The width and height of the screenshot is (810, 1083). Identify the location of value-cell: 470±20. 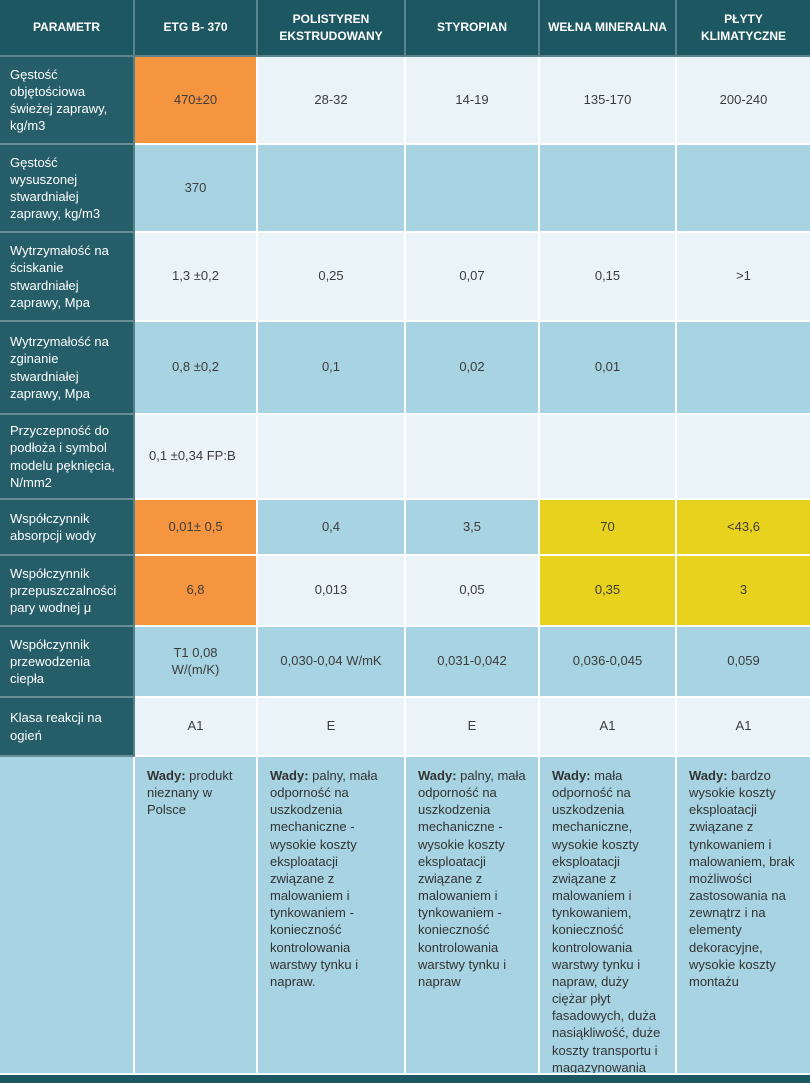
(196, 101).